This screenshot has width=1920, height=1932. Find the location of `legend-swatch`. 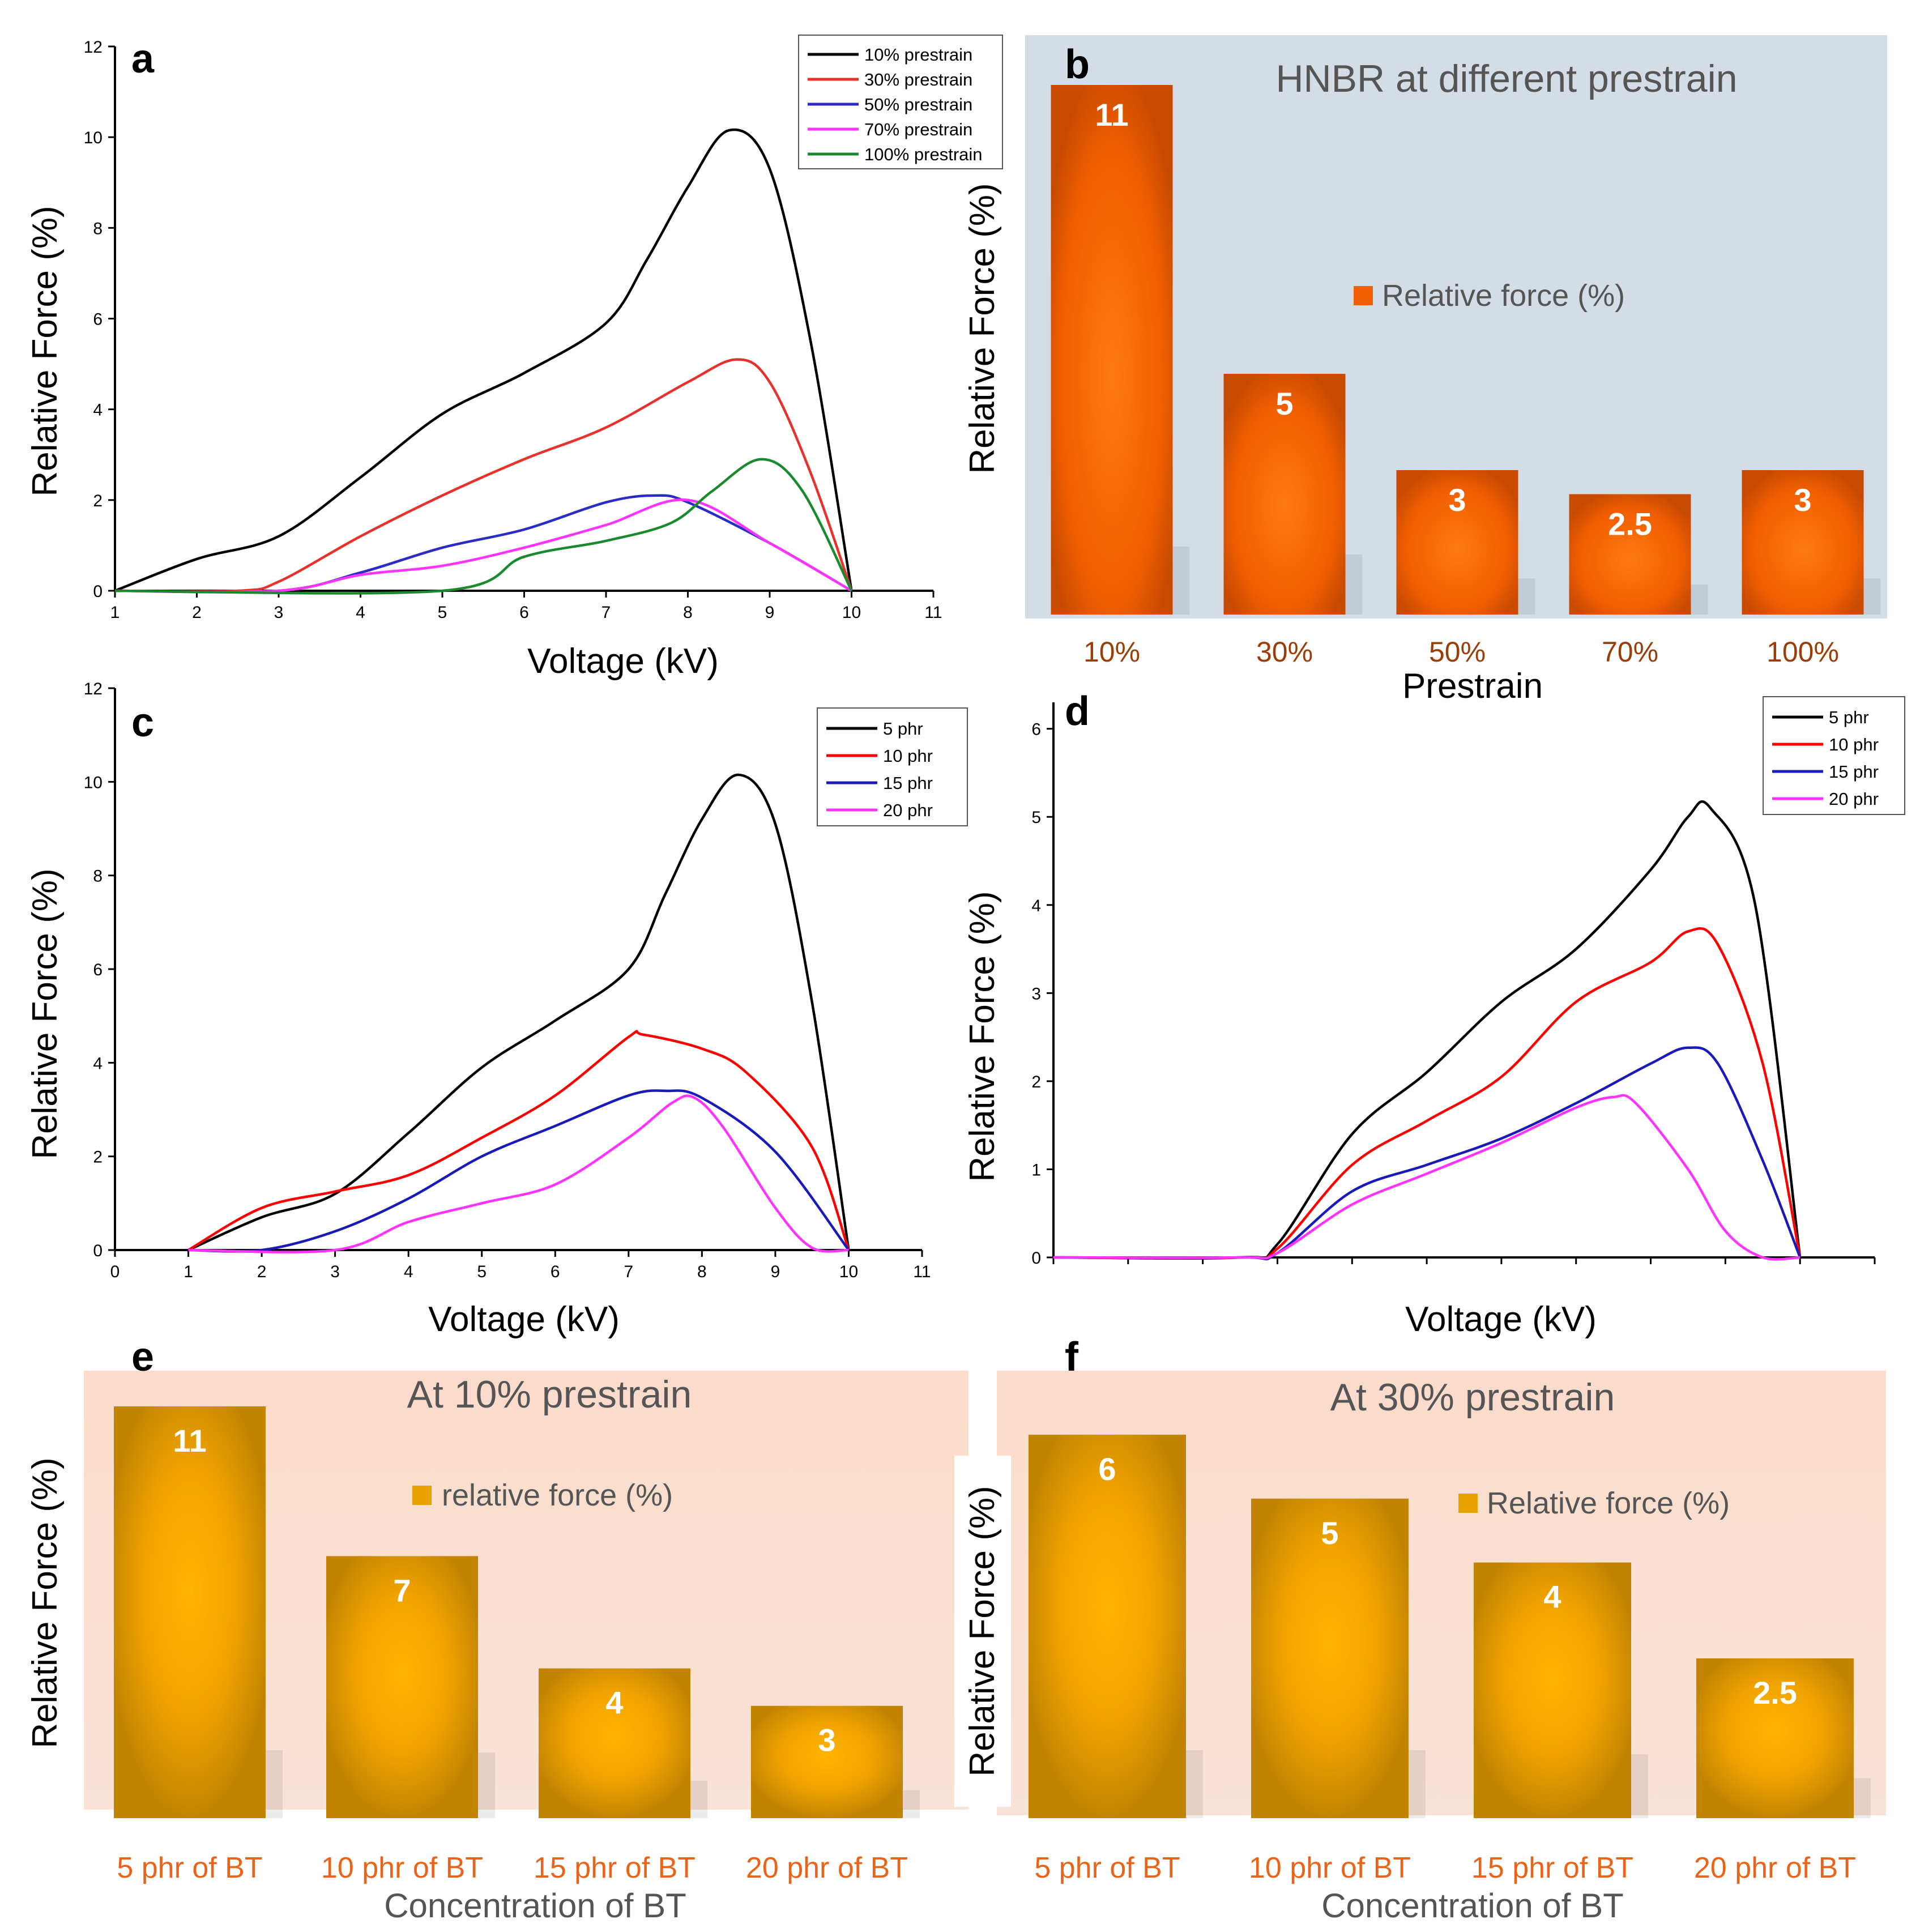

legend-swatch is located at coordinates (1363, 295).